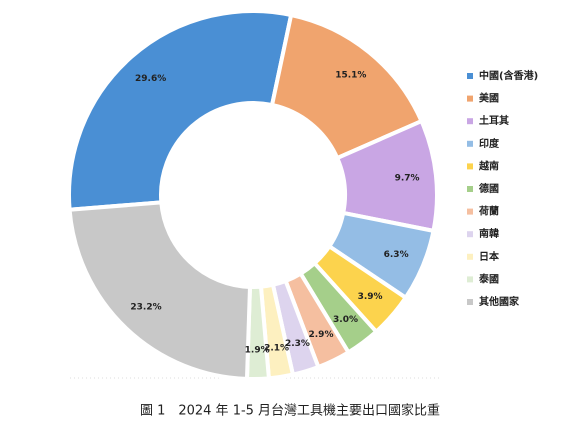  I want to click on legend-label: 德國, so click(488, 188).